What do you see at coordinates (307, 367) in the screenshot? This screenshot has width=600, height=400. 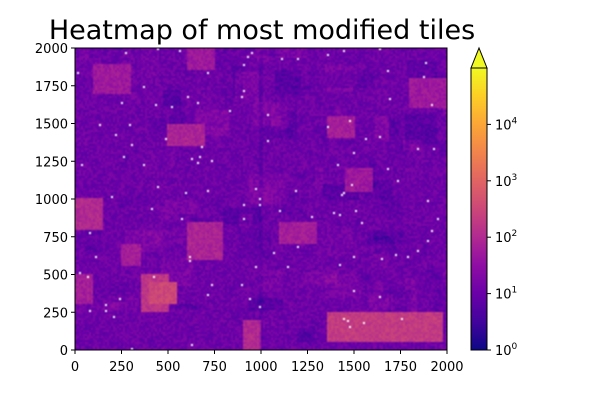 I see `x-tick-label: 1250` at bounding box center [307, 367].